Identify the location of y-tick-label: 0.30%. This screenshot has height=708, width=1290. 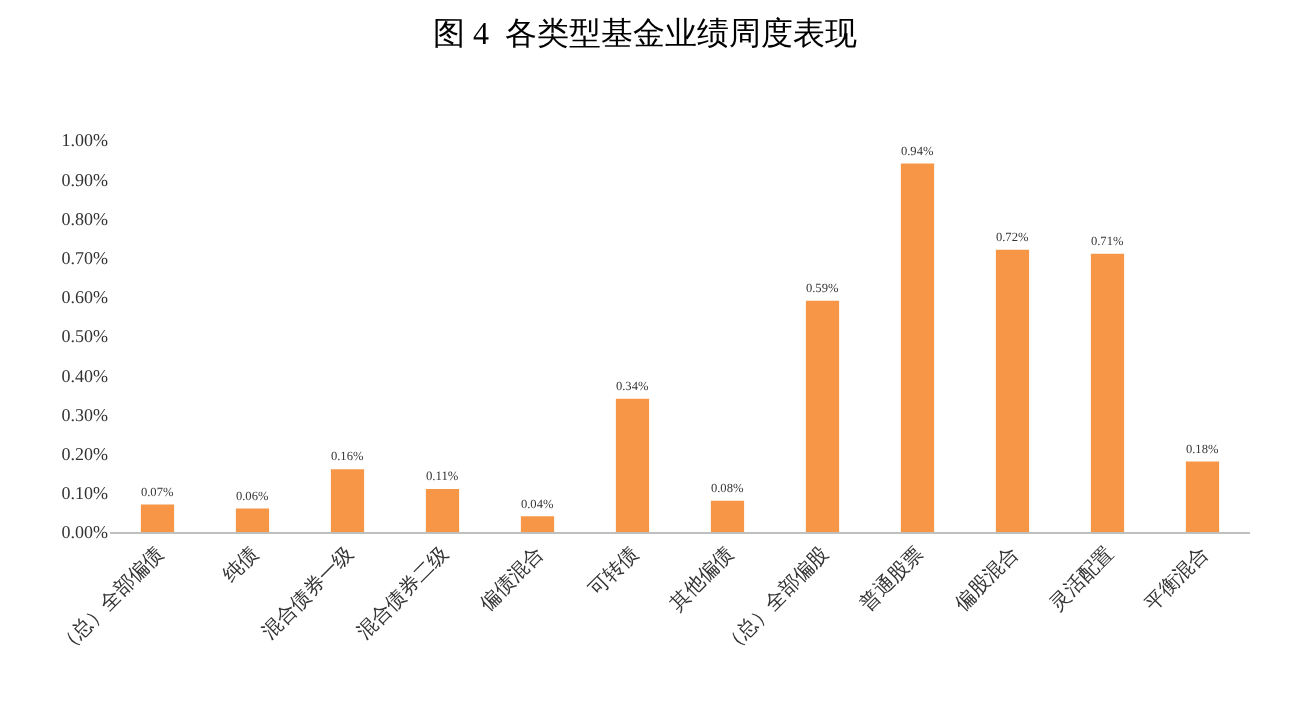
(85, 414).